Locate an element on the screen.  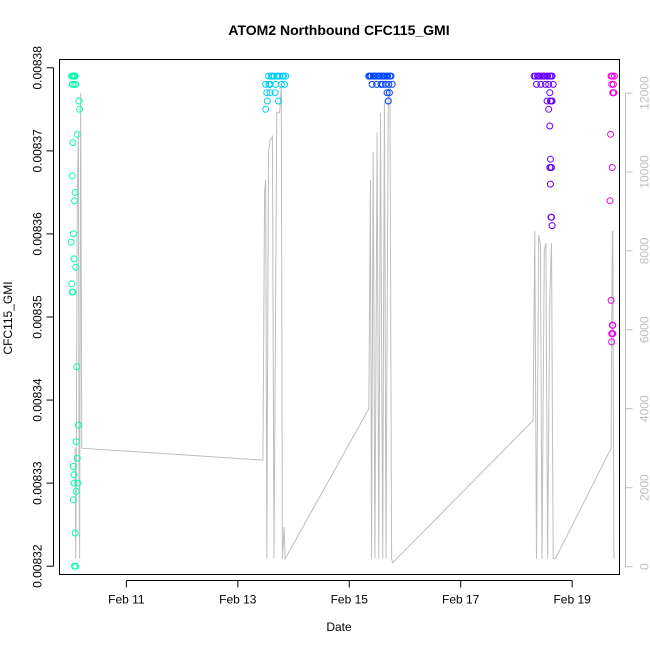
y-tick-label-4: 0.00835 is located at coordinates (38, 317).